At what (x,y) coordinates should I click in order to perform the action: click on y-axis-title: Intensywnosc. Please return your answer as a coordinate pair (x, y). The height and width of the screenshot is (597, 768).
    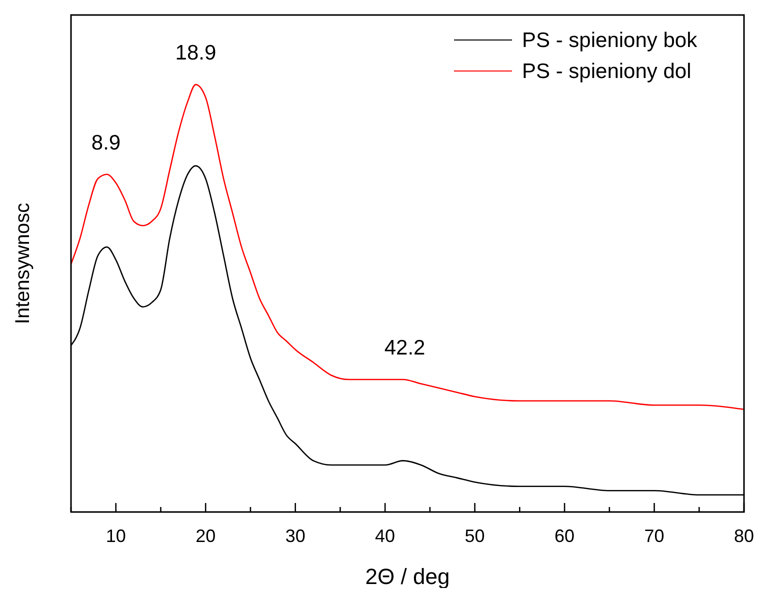
    Looking at the image, I should click on (23, 263).